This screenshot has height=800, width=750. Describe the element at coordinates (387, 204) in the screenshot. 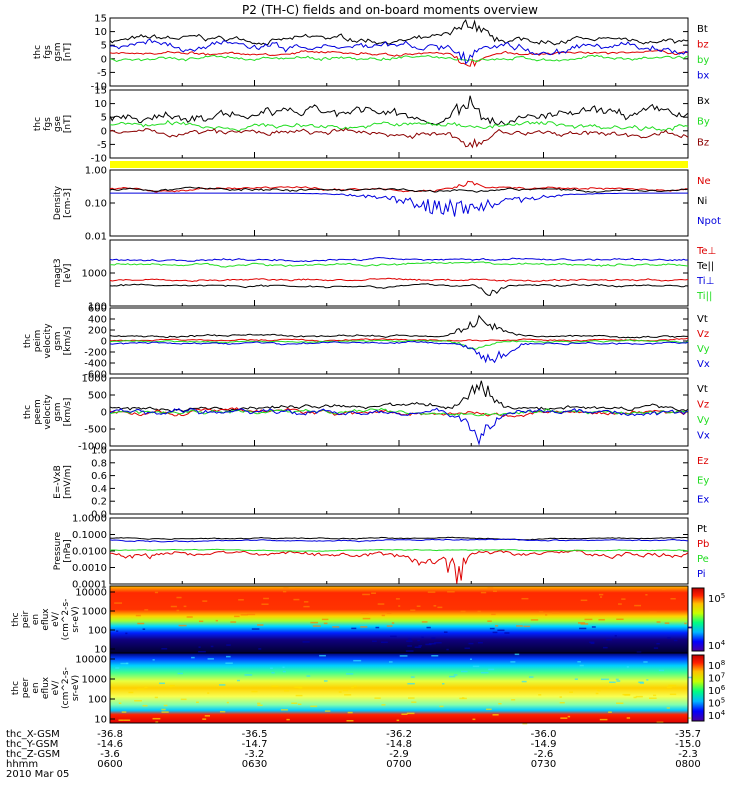

I see `panel-density: 1.00 0.10 0.01 Density [cm-3] Ne Ni Npot` at that location.